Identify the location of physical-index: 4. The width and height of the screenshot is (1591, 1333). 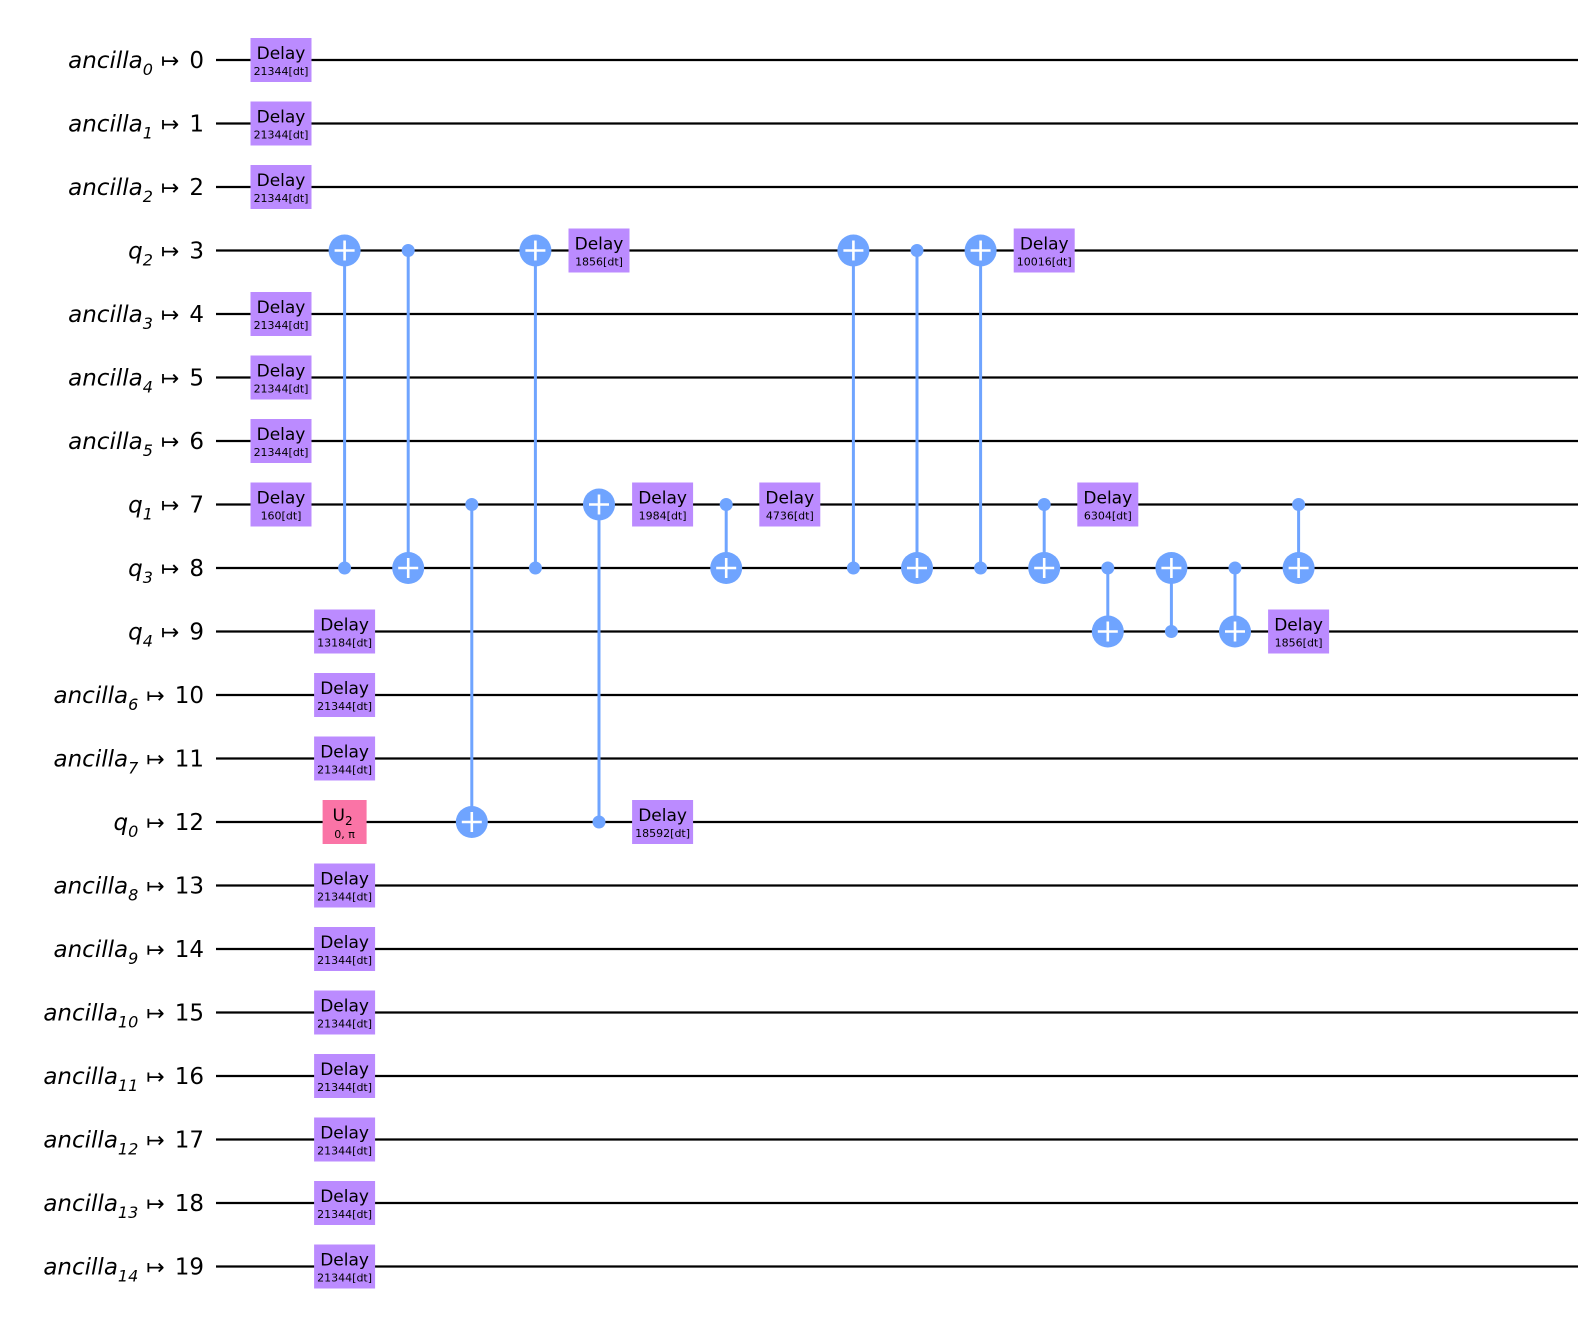
(196, 315).